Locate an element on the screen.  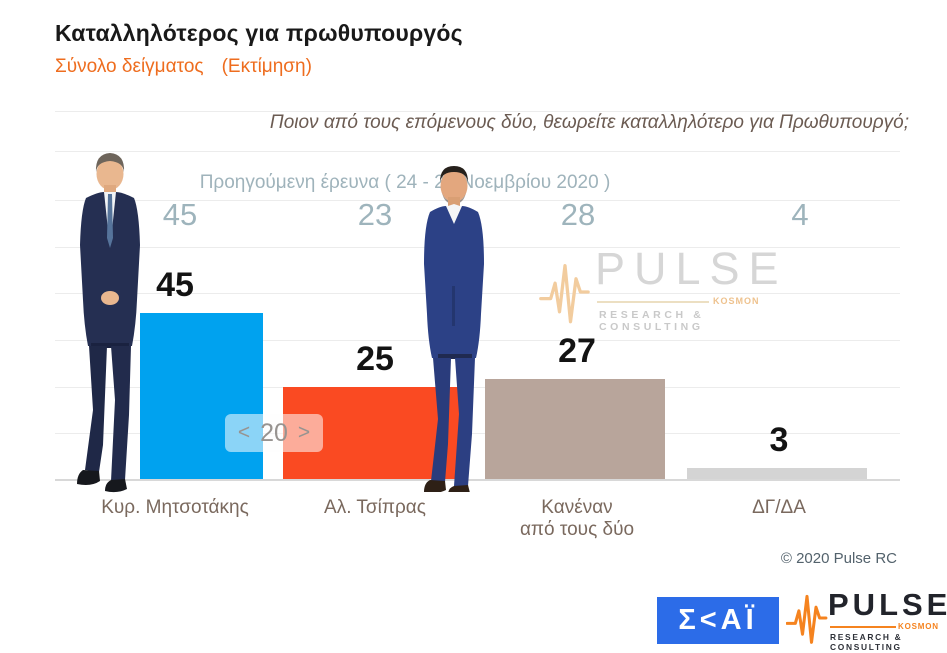
value-label: 3 is located at coordinates (779, 439).